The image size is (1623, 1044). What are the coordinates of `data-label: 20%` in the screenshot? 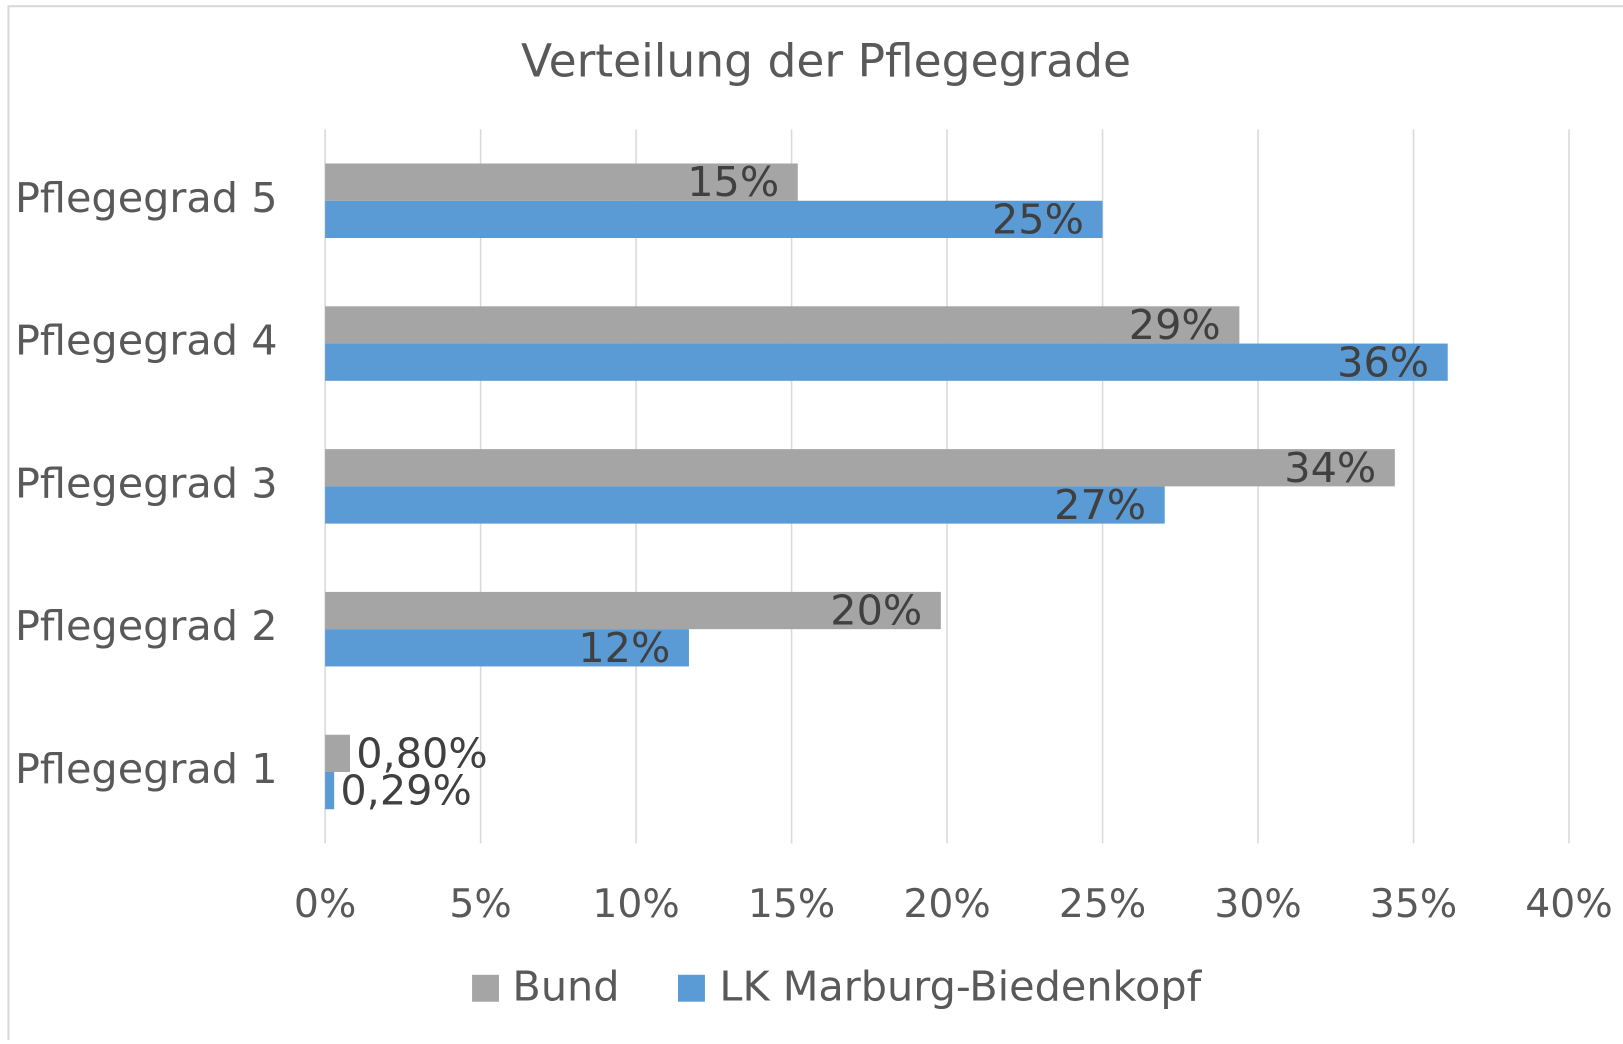 It's located at (876, 611).